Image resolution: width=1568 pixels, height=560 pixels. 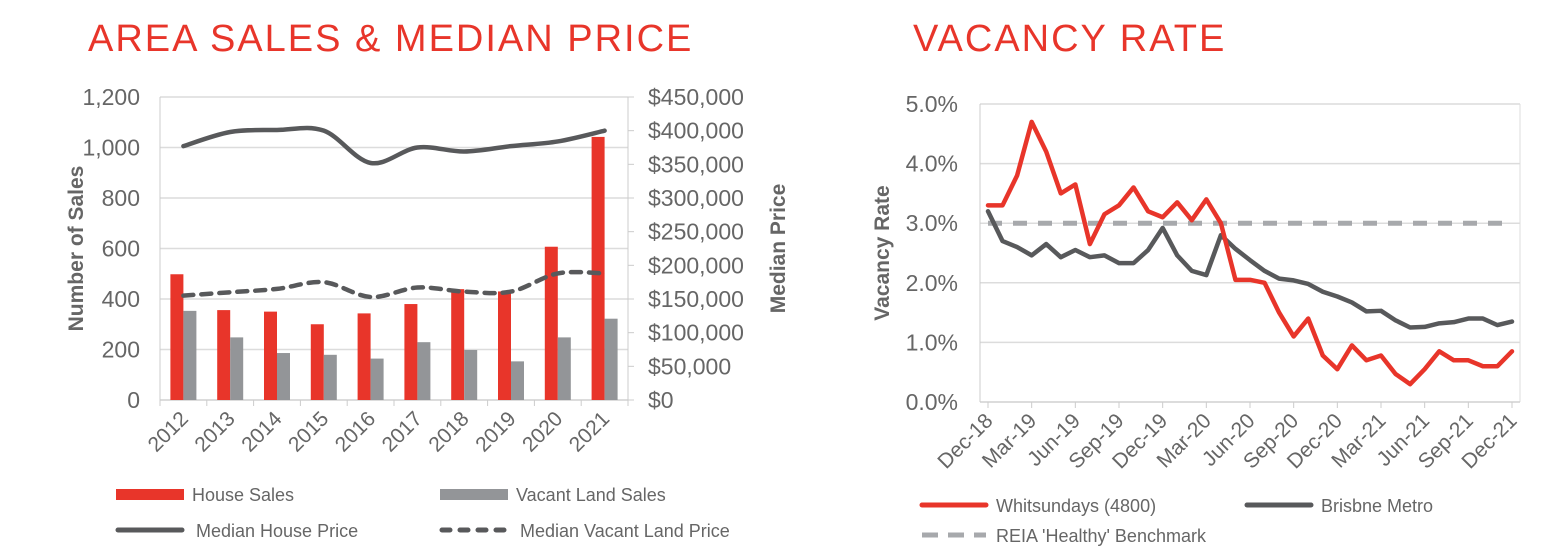 I want to click on y2-tick-label: $0, so click(x=661, y=400).